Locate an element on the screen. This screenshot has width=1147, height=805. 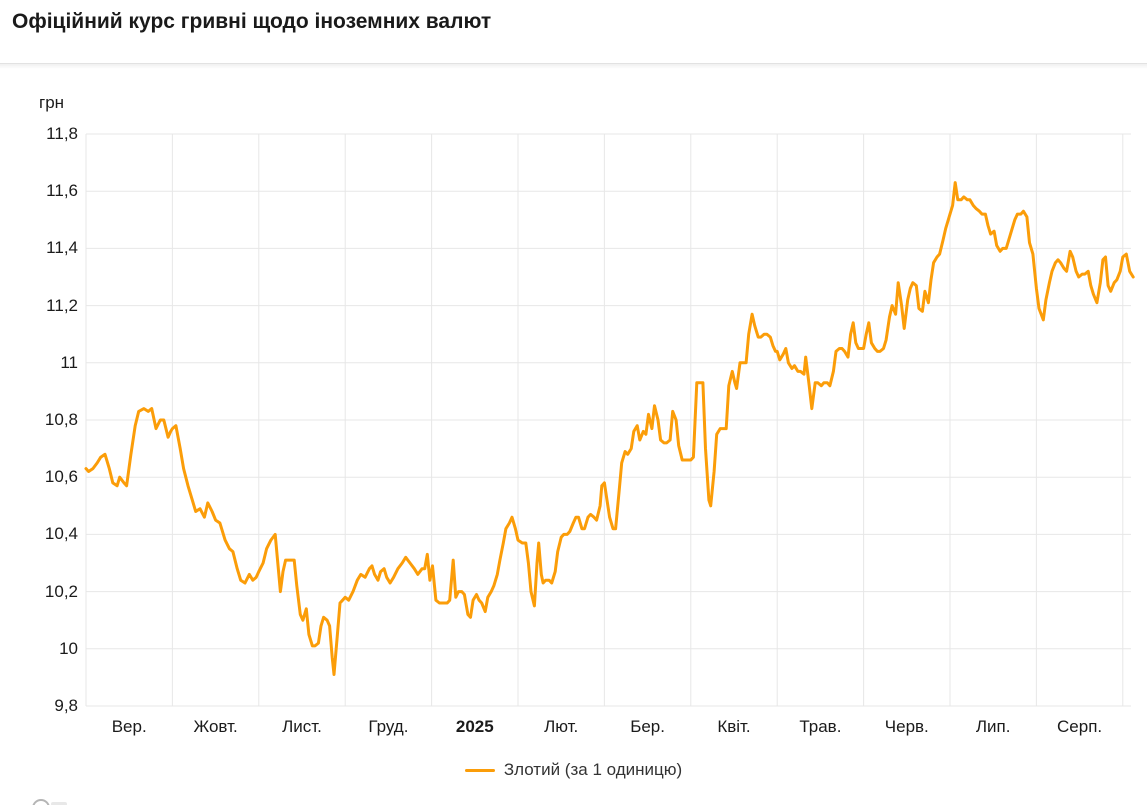
x-tick-label: Серп. is located at coordinates (1080, 726).